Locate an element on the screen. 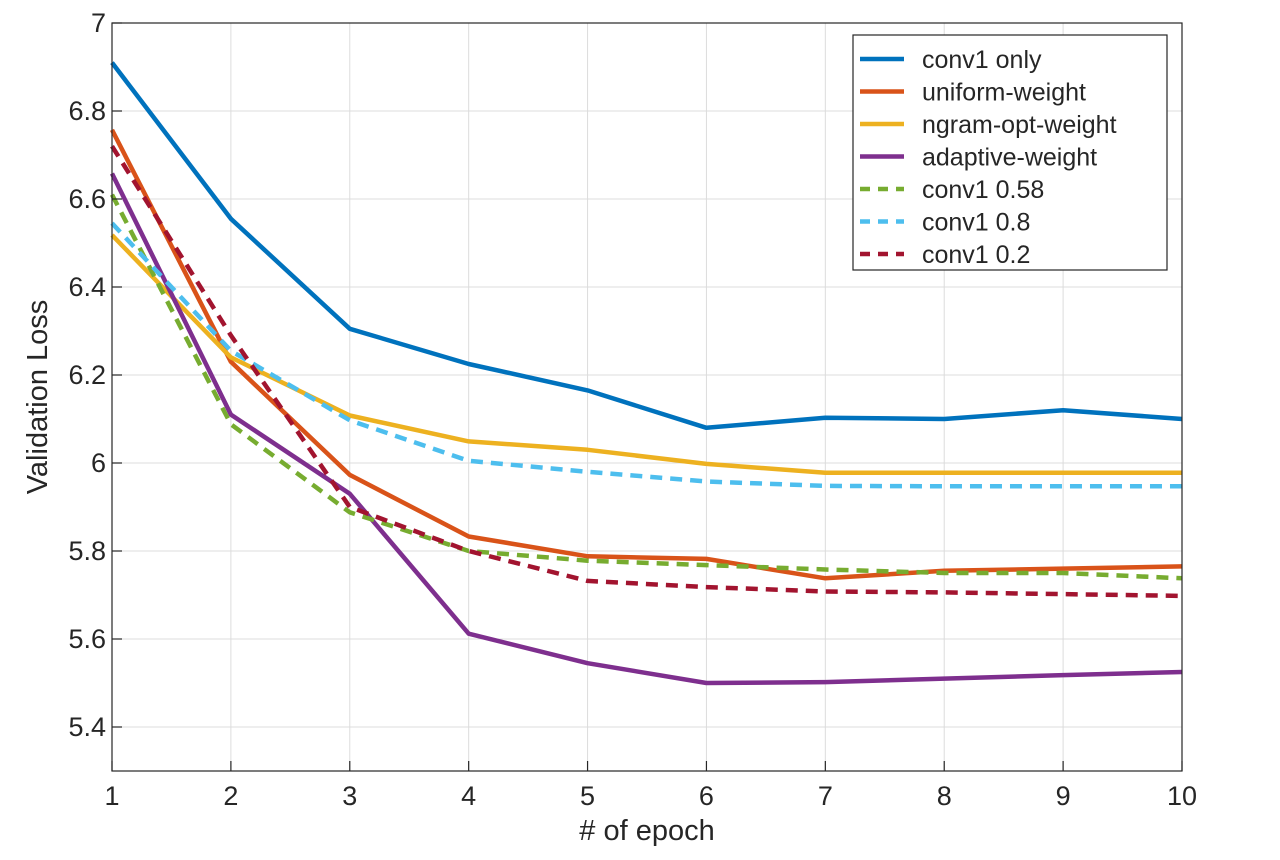 The width and height of the screenshot is (1280, 860). y-tick-label: 6.6 is located at coordinates (87, 199).